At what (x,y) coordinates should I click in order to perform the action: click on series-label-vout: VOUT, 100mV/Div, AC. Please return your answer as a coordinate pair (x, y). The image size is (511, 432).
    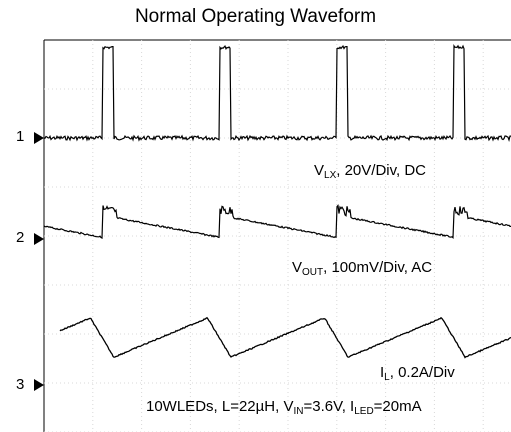
    Looking at the image, I should click on (362, 268).